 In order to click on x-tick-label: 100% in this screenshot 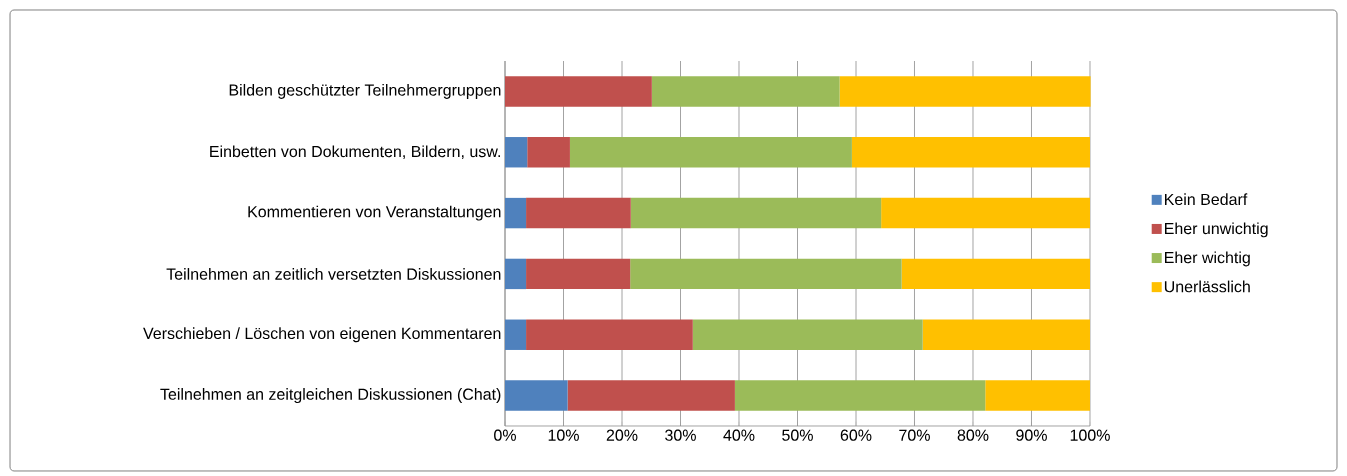, I will do `click(1090, 435)`.